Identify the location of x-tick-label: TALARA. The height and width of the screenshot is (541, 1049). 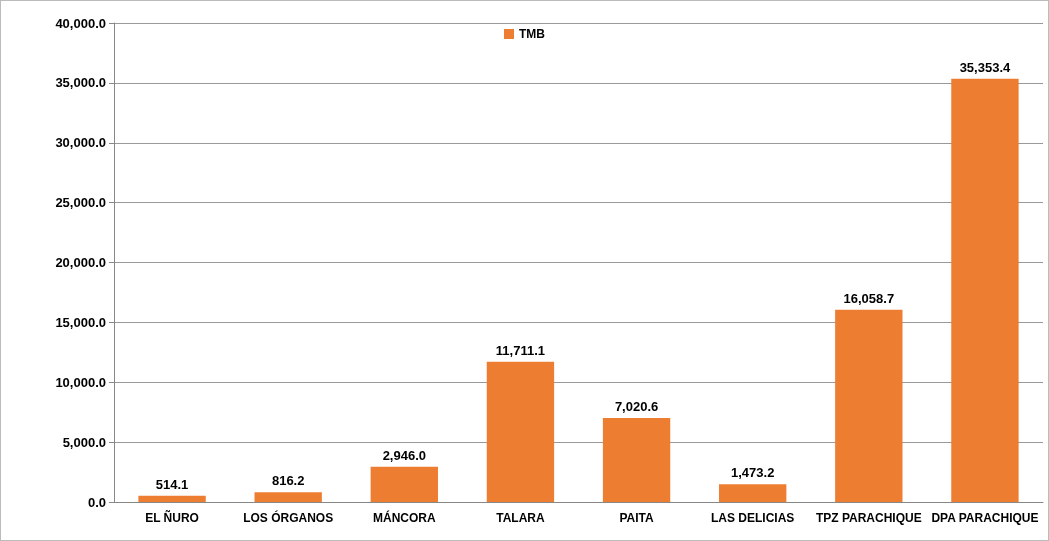
(520, 517).